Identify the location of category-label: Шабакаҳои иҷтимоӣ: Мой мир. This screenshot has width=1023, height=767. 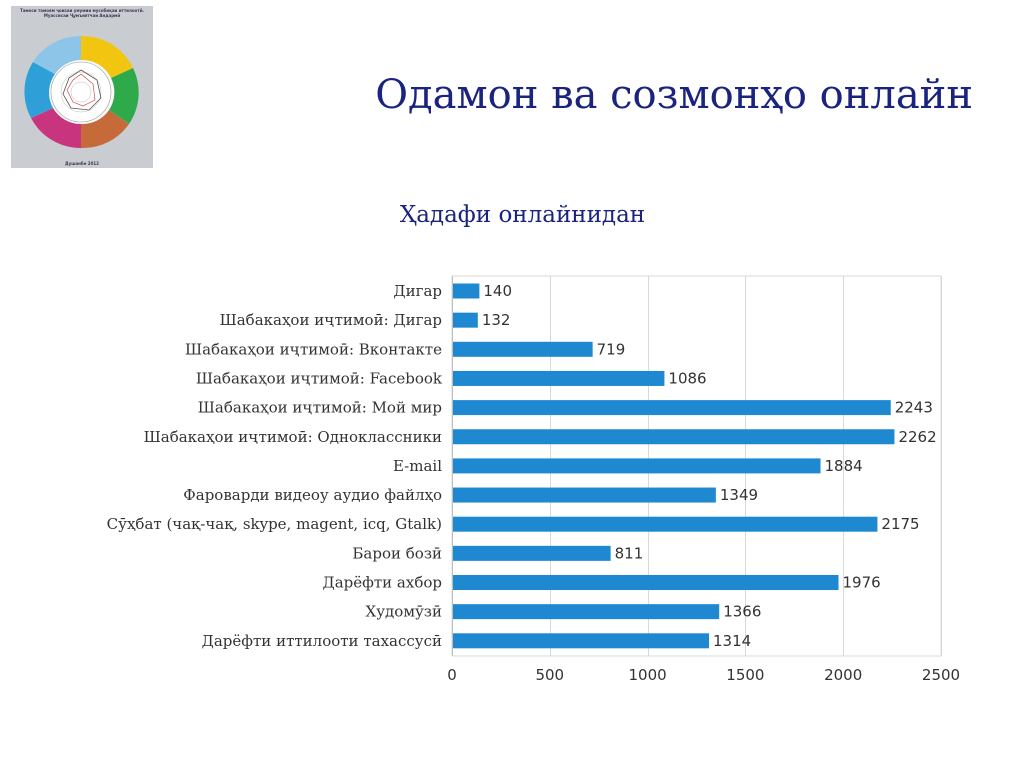
(320, 408).